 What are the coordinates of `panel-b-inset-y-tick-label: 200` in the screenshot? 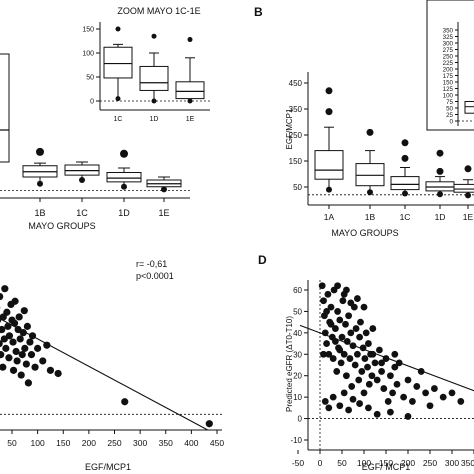 It's located at (448, 69).